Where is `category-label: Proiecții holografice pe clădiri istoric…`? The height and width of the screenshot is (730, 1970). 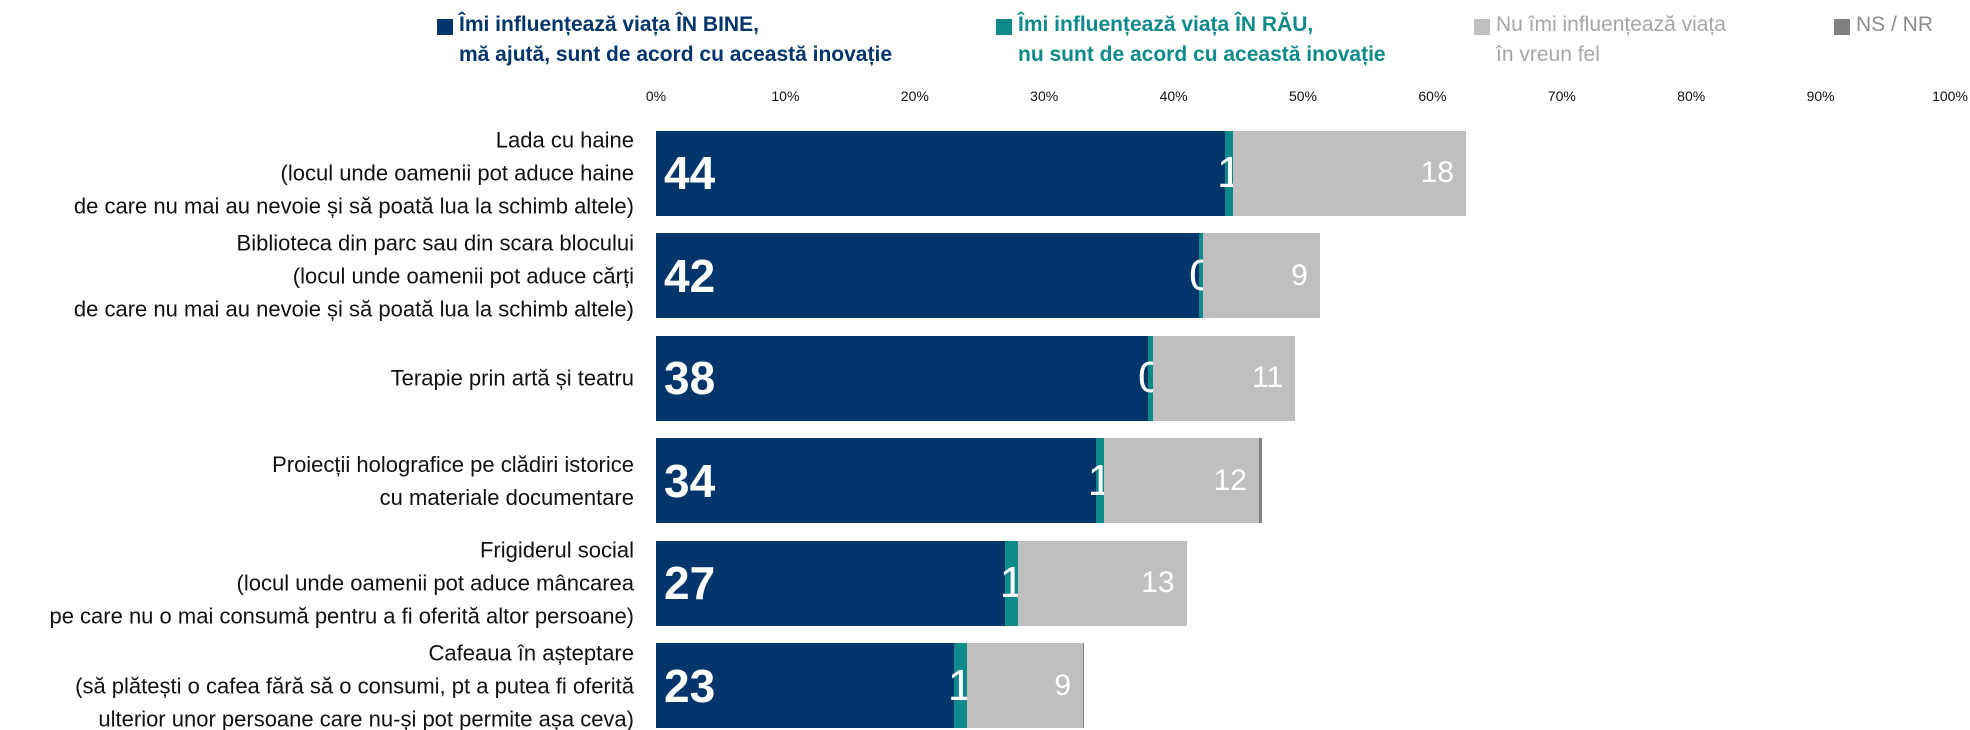 category-label: Proiecții holografice pe clădiri istoric… is located at coordinates (453, 480).